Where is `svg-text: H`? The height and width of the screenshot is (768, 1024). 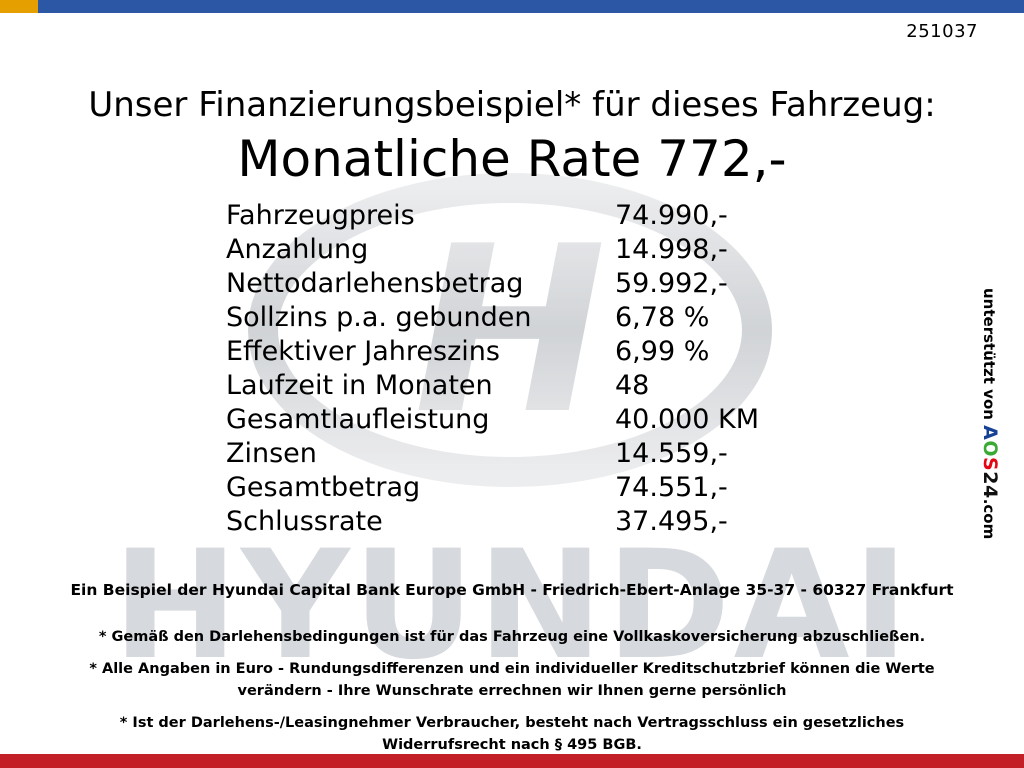 svg-text: H is located at coordinates (510, 331).